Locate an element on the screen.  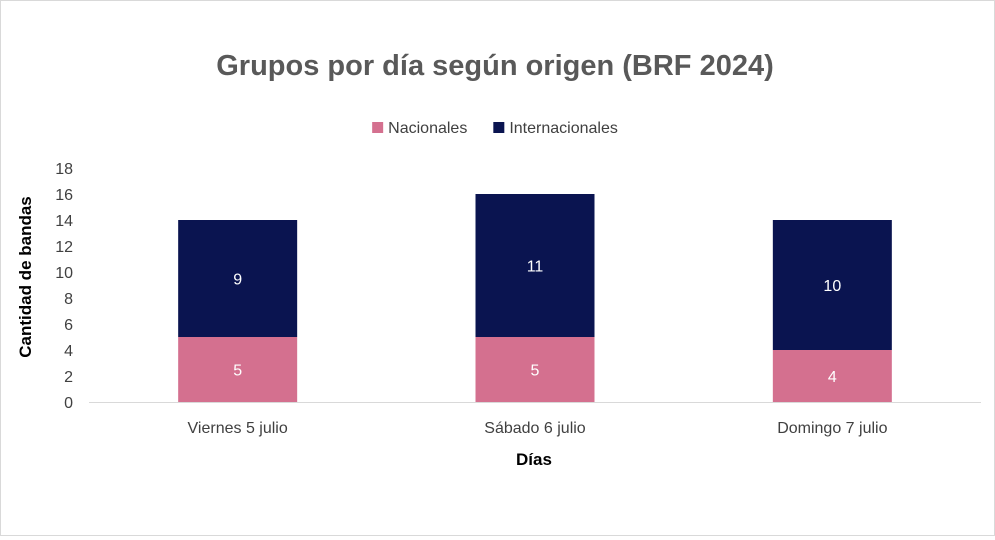
y-tick-label: 10 is located at coordinates (64, 273).